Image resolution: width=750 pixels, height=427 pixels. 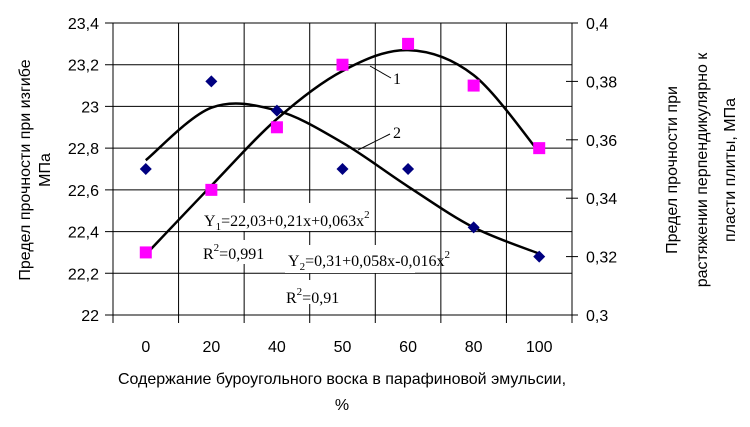 I want to click on x-axis-title-line2: %, so click(x=342, y=405).